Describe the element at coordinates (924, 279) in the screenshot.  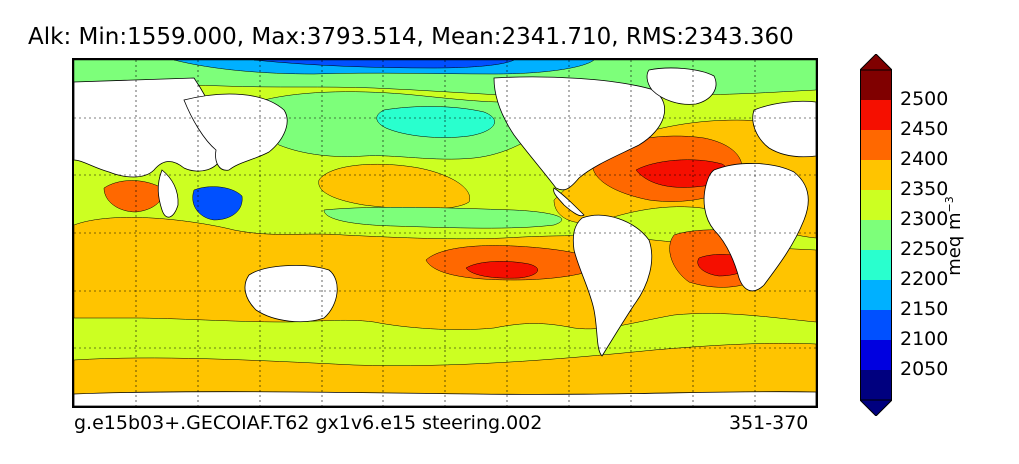
I see `colorbar-tick-label: 2200` at that location.